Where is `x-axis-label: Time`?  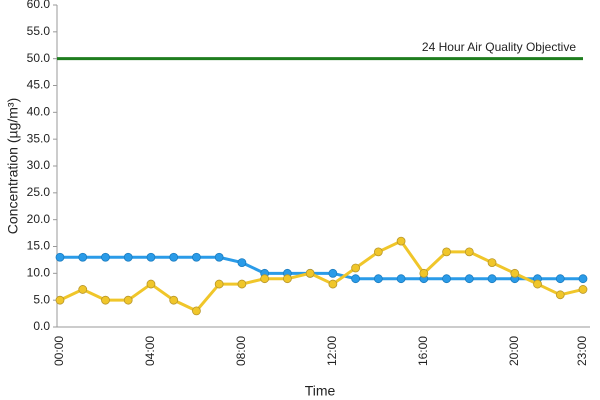 x-axis-label: Time is located at coordinates (320, 391).